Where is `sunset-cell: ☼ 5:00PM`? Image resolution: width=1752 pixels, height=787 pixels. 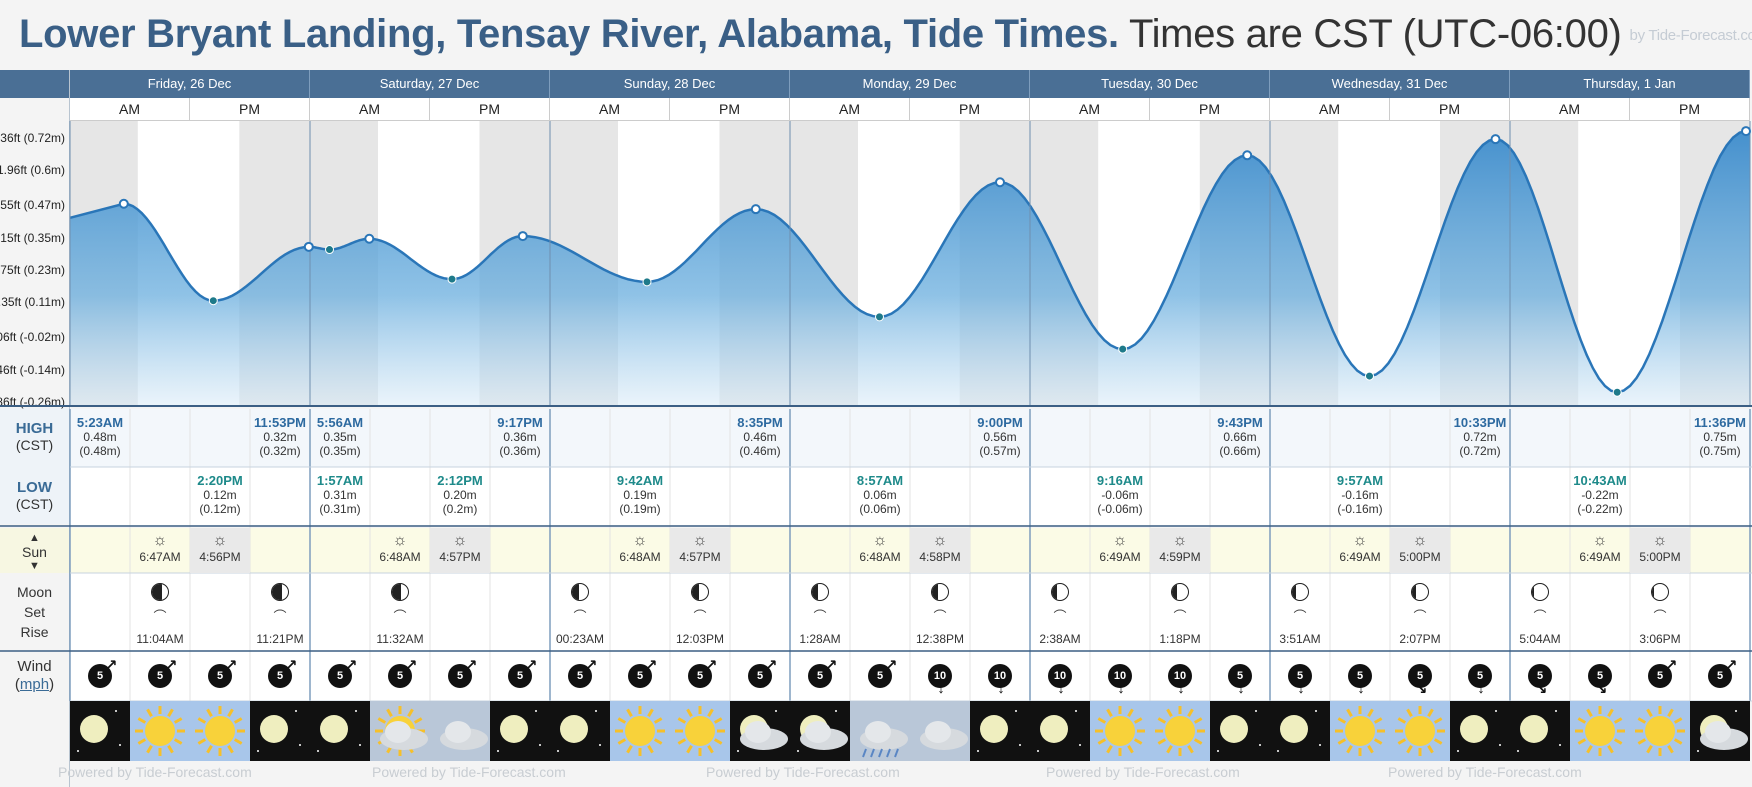 sunset-cell: ☼ 5:00PM is located at coordinates (1420, 548).